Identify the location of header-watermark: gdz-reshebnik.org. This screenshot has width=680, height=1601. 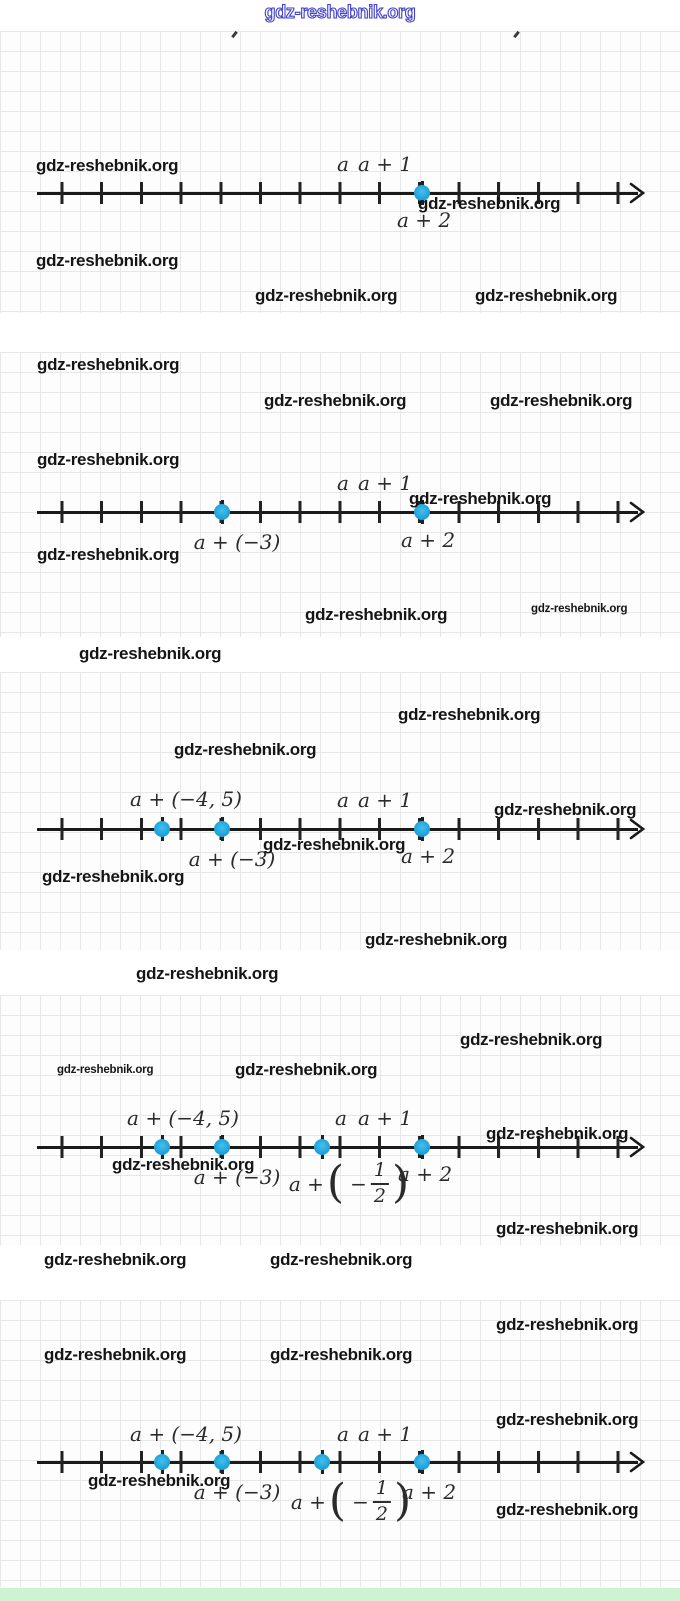
(340, 12).